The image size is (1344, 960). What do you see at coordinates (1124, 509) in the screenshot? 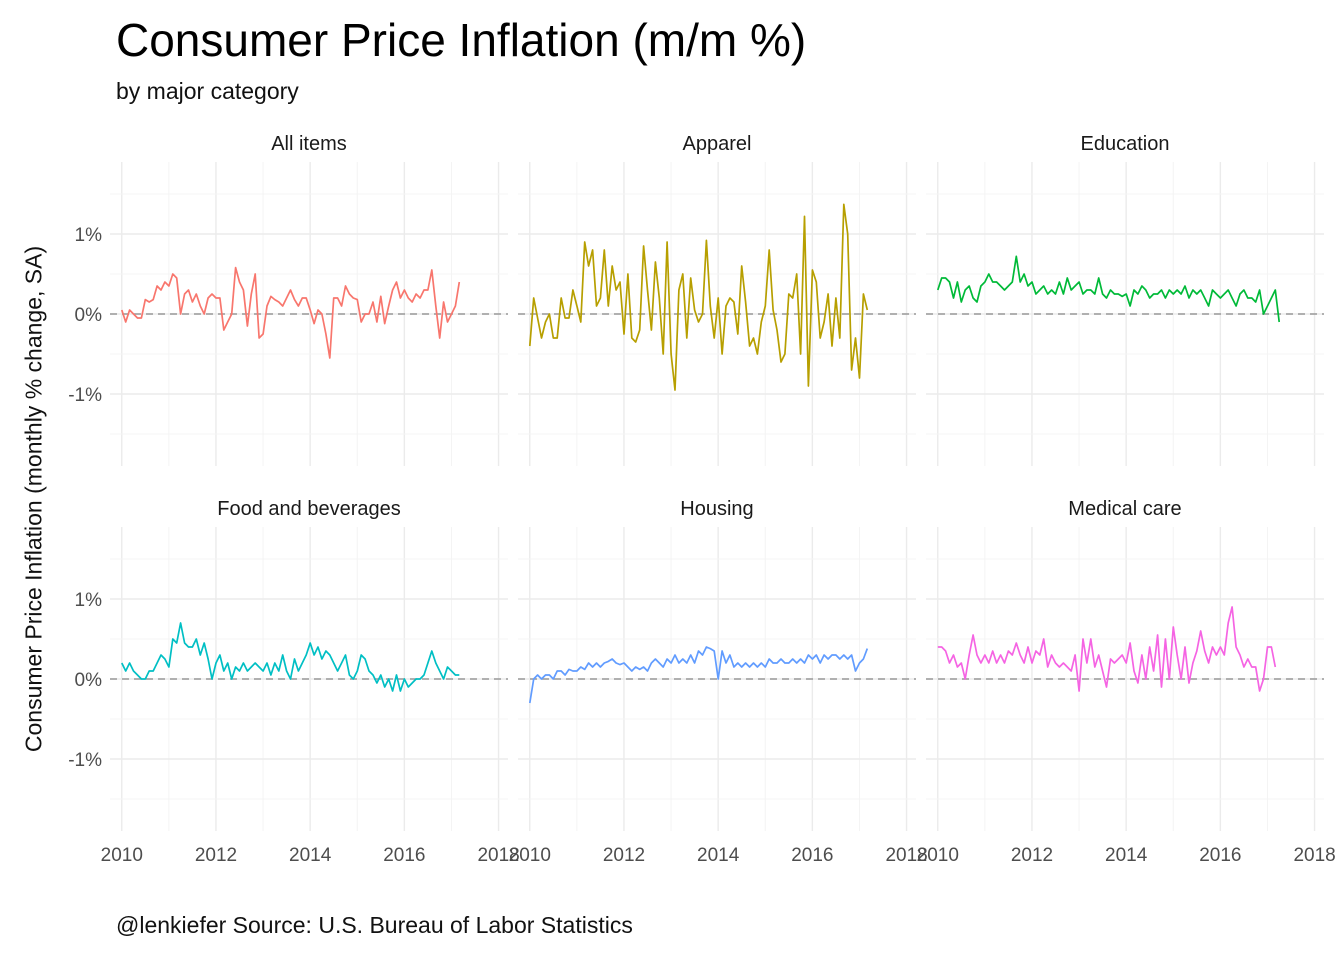
I see `facet-strip-label: Medical care` at bounding box center [1124, 509].